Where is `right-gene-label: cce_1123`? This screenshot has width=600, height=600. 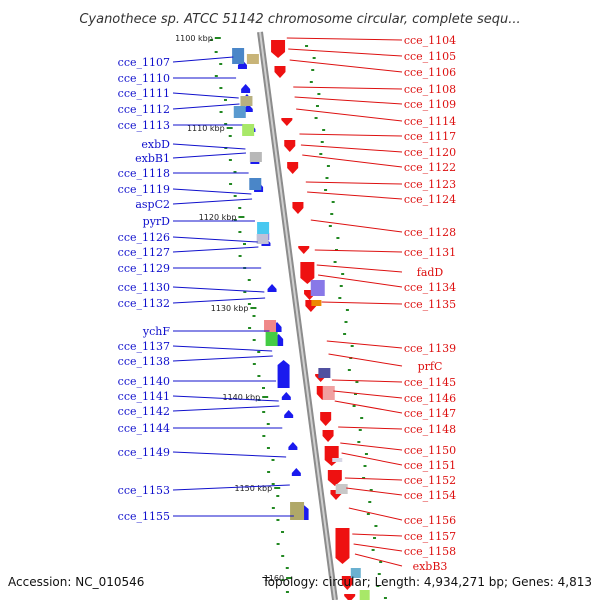
right-gene-label: cce_1123 is located at coordinates (430, 184).